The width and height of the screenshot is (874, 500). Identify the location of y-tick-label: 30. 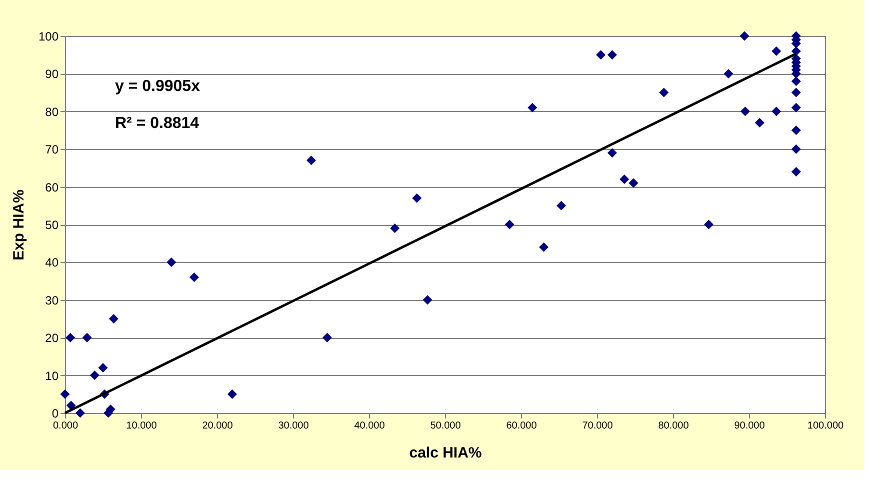
(52, 300).